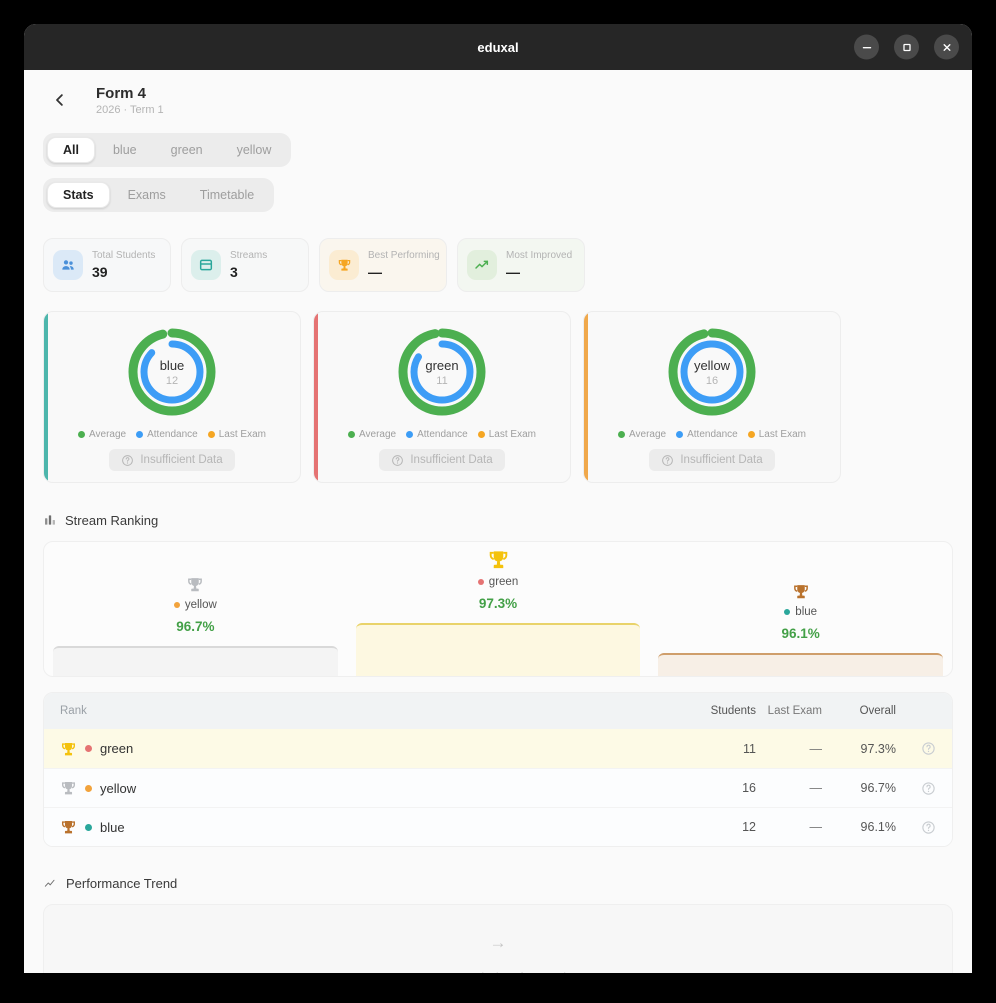  I want to click on tab-green: green, so click(187, 150).